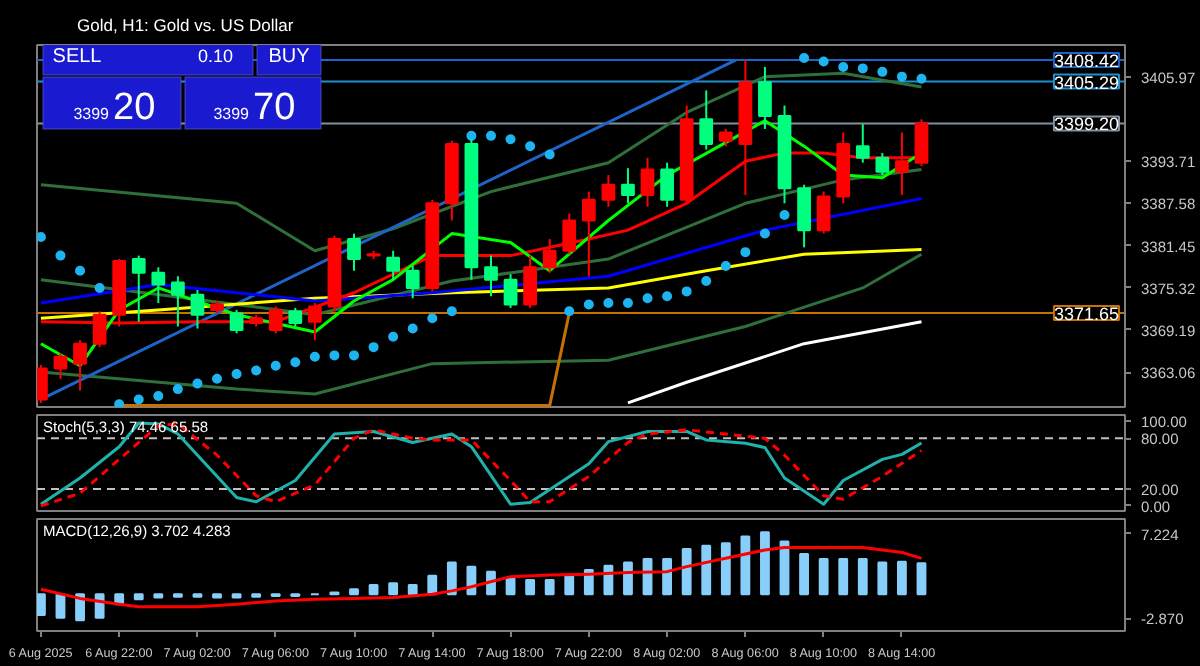  What do you see at coordinates (77, 57) in the screenshot?
I see `annotation: SELL` at bounding box center [77, 57].